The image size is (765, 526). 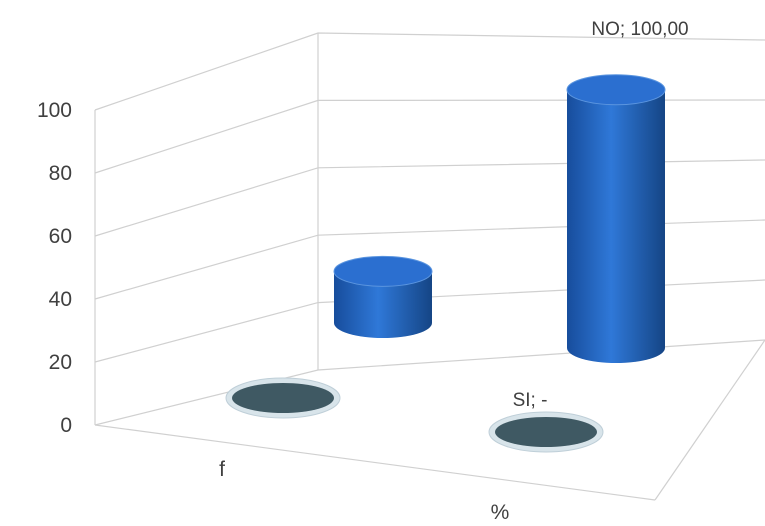 What do you see at coordinates (60, 362) in the screenshot?
I see `y-tick-label: 20` at bounding box center [60, 362].